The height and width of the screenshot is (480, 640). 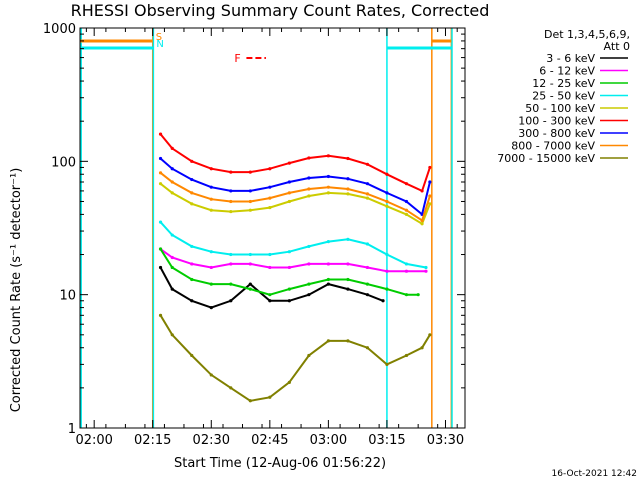 I want to click on flare-marker-label: F, so click(x=237, y=58).